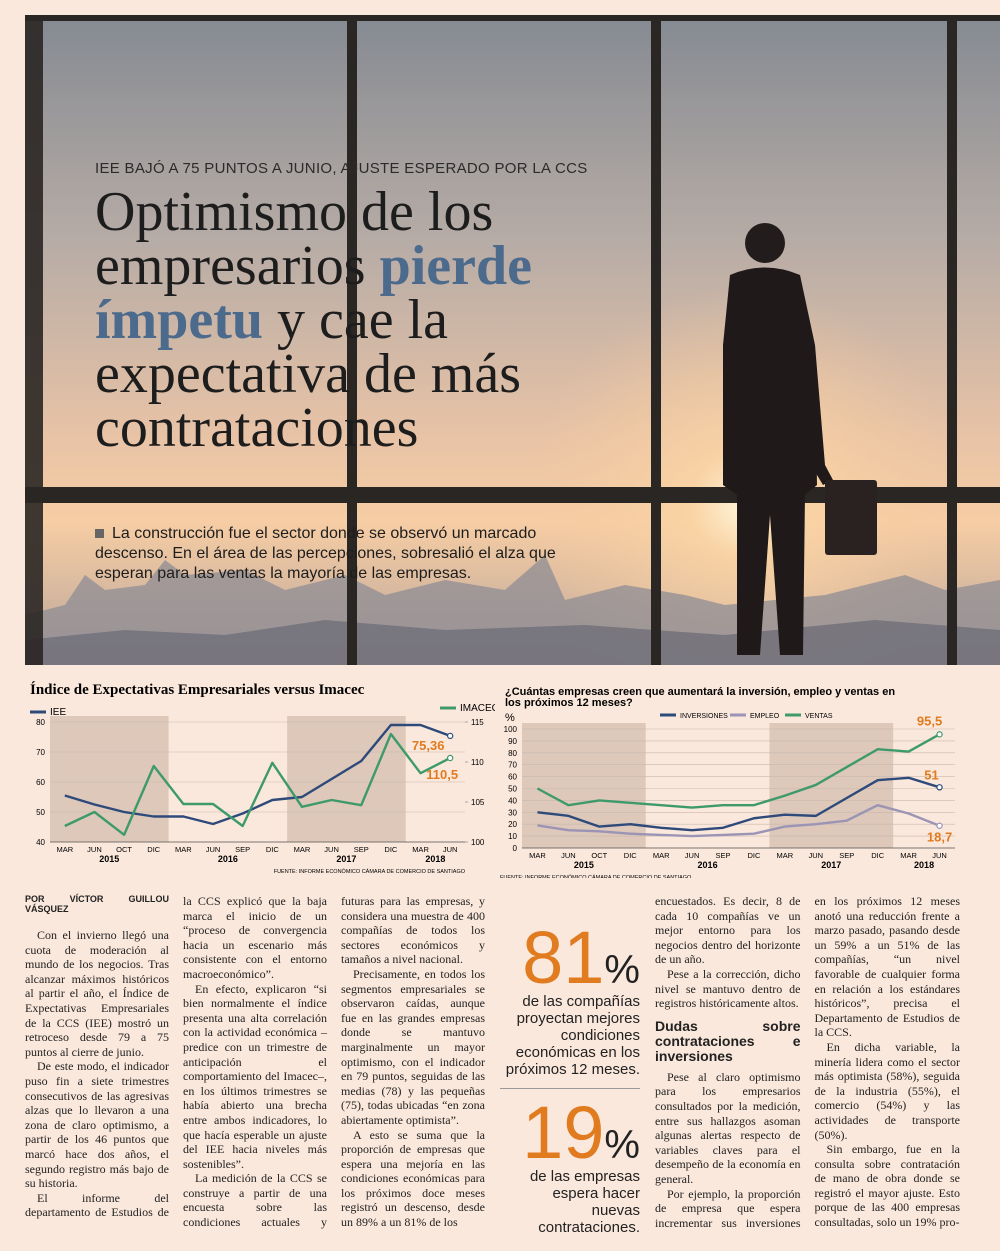  What do you see at coordinates (512, 765) in the screenshot?
I see `y-tick-label: 70` at bounding box center [512, 765].